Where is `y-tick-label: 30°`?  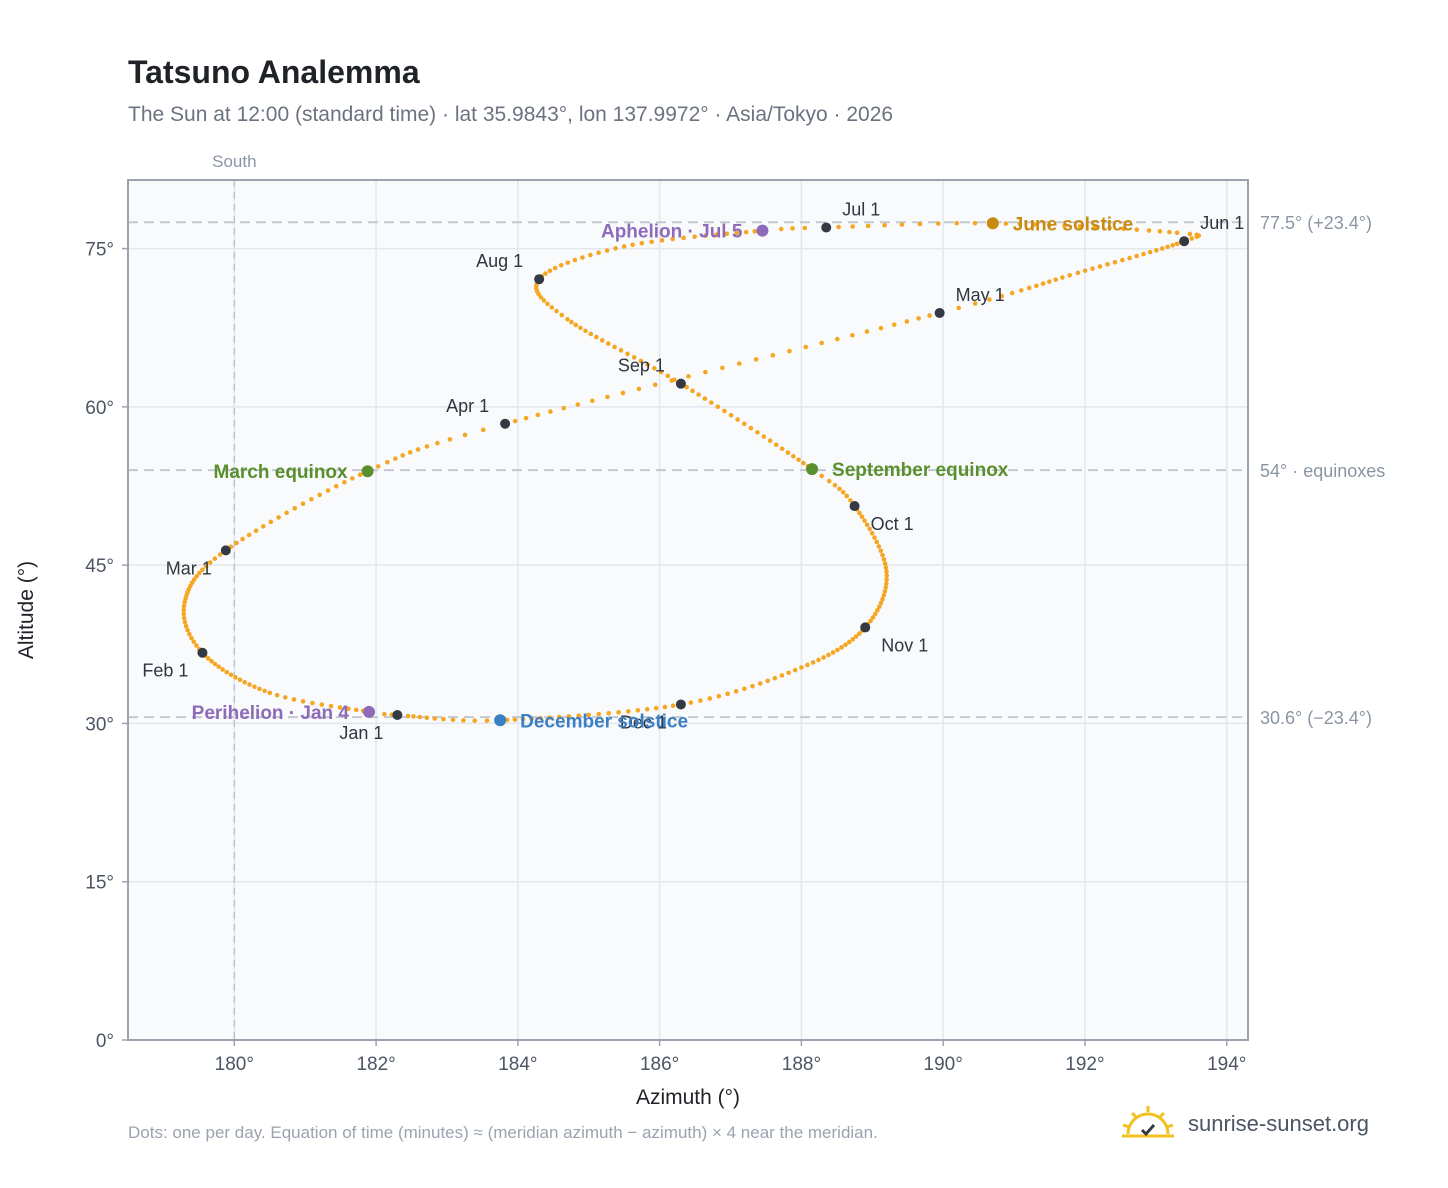 y-tick-label: 30° is located at coordinates (99, 724).